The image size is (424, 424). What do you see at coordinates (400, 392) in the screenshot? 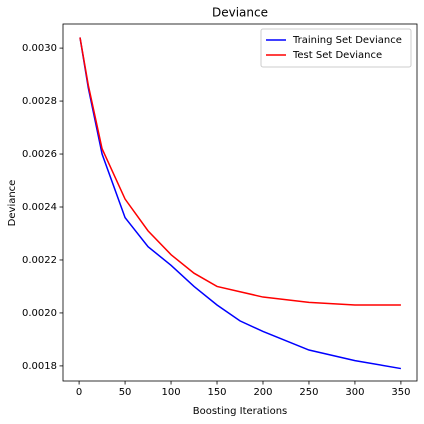
I see `x-tick-label: 350` at bounding box center [400, 392].